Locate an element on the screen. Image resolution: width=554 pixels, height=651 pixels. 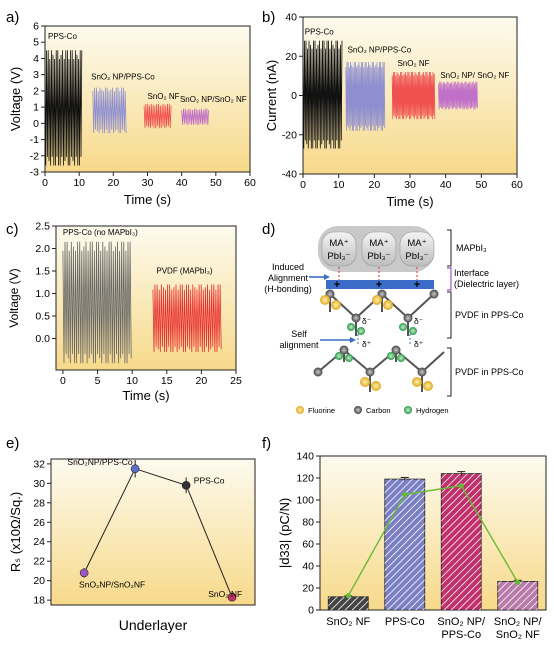
chart-b-xlabel: Time (s) is located at coordinates (409, 201).